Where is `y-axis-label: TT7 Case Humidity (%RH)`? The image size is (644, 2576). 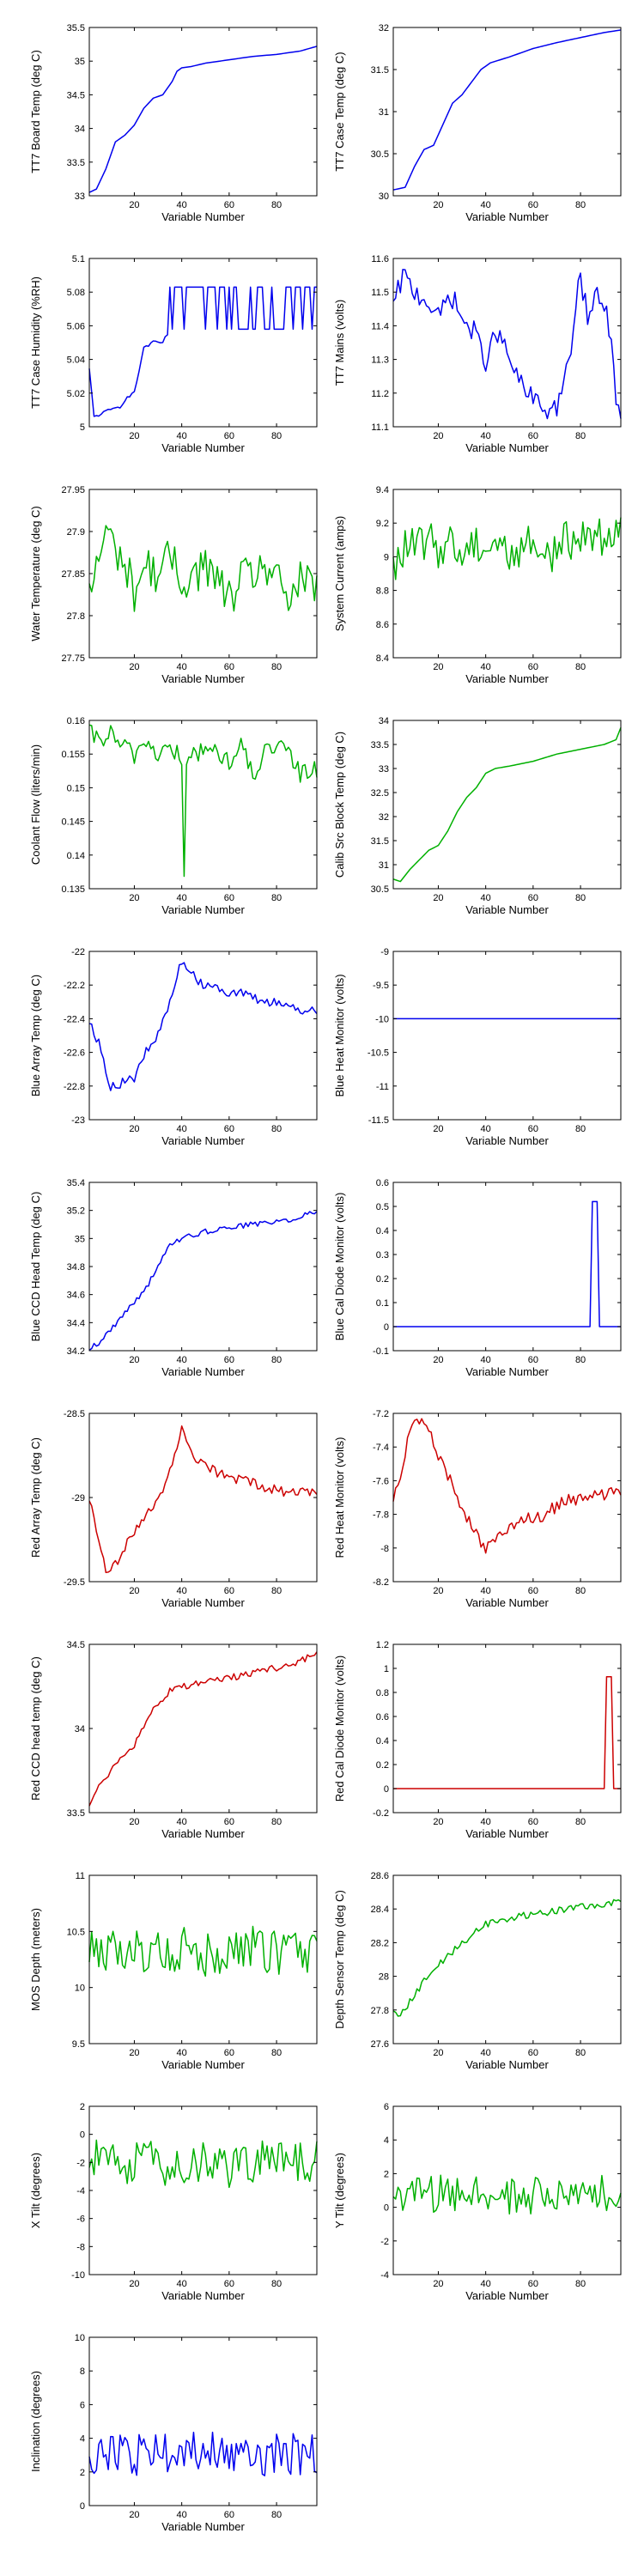
y-axis-label: TT7 Case Humidity (%RH) is located at coordinates (36, 343).